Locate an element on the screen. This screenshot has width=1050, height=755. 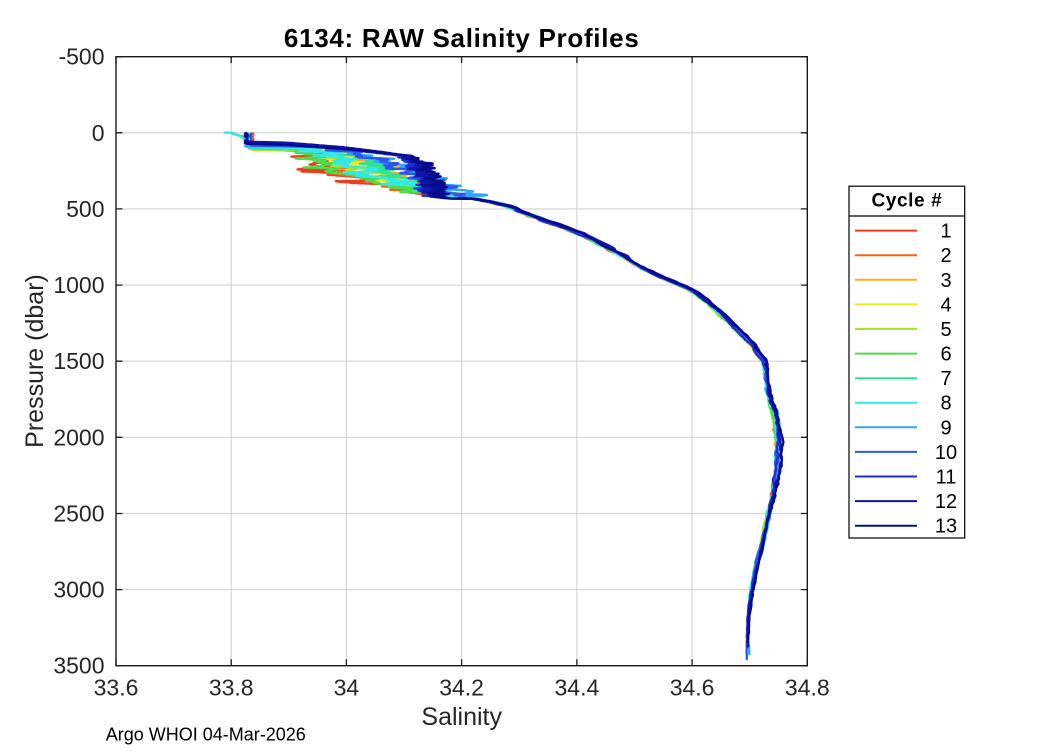
svg-text: Salinity is located at coordinates (461, 717).